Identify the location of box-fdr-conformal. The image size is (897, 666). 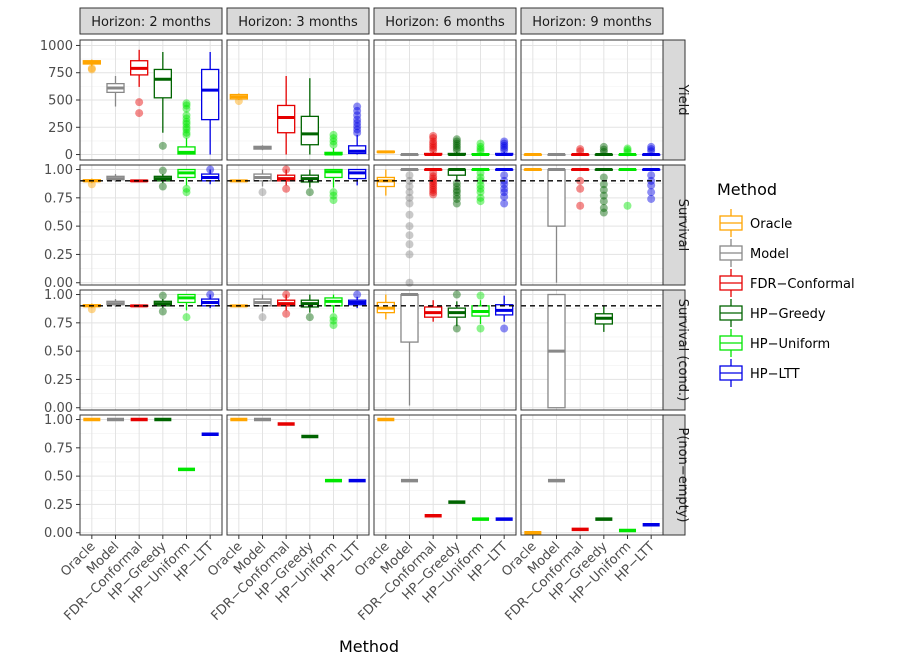
(286, 179).